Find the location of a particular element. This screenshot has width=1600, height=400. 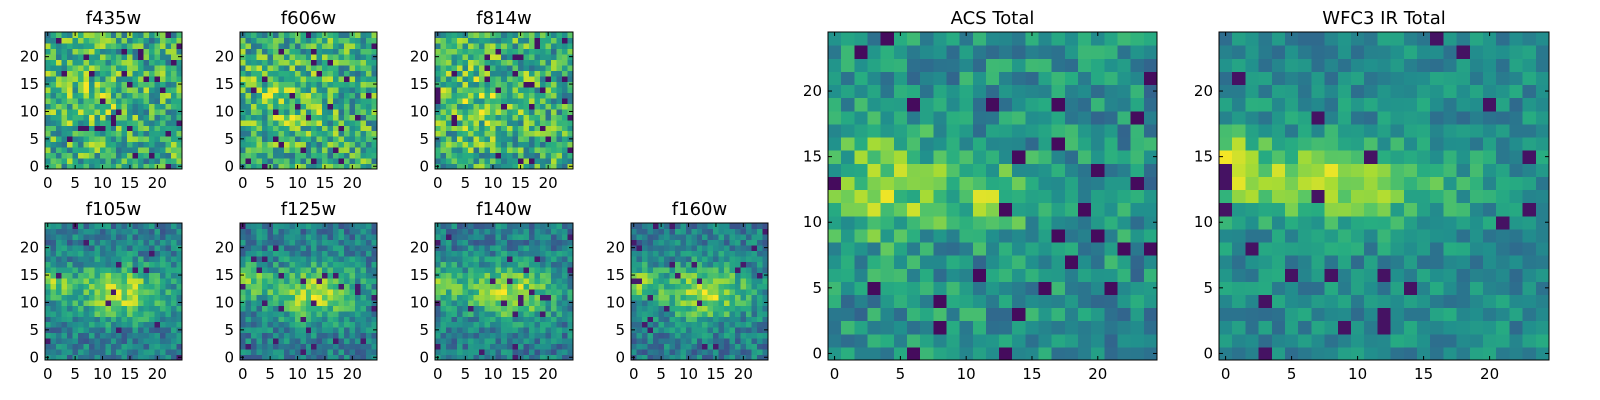

y-tick-label: 10 is located at coordinates (224, 111).